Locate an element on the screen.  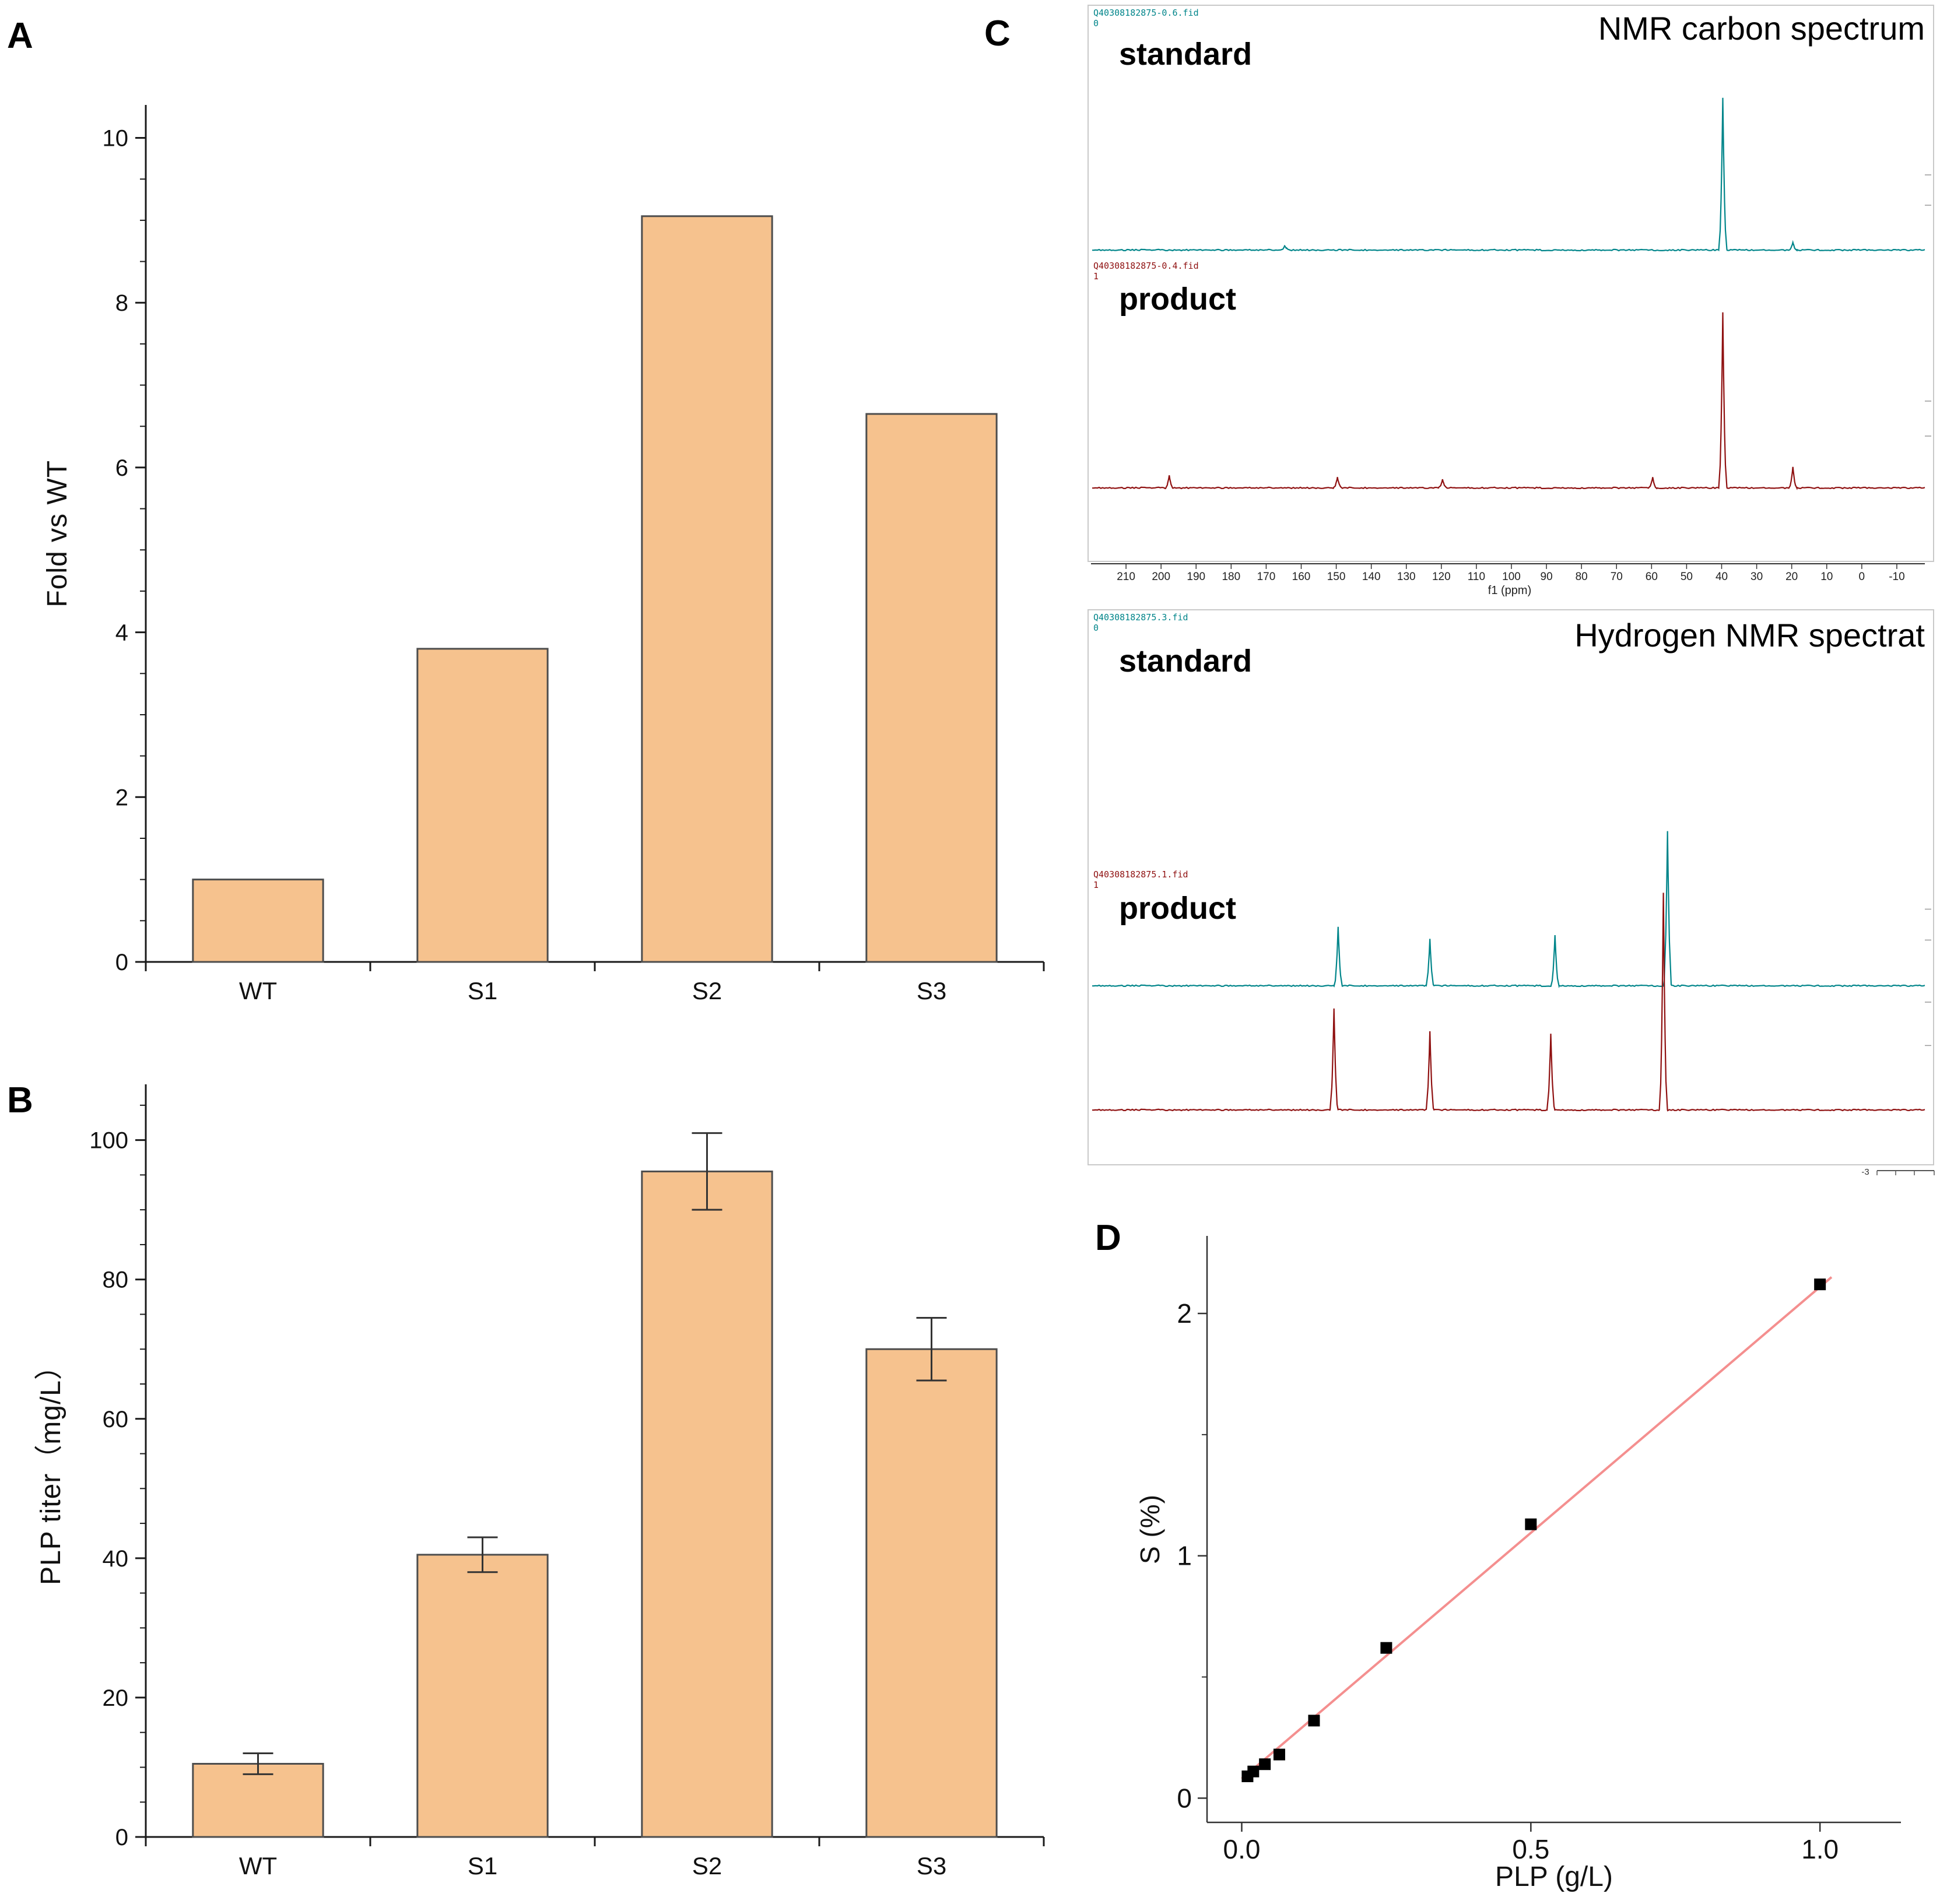
panel-a-letter: A is located at coordinates (20, 36).